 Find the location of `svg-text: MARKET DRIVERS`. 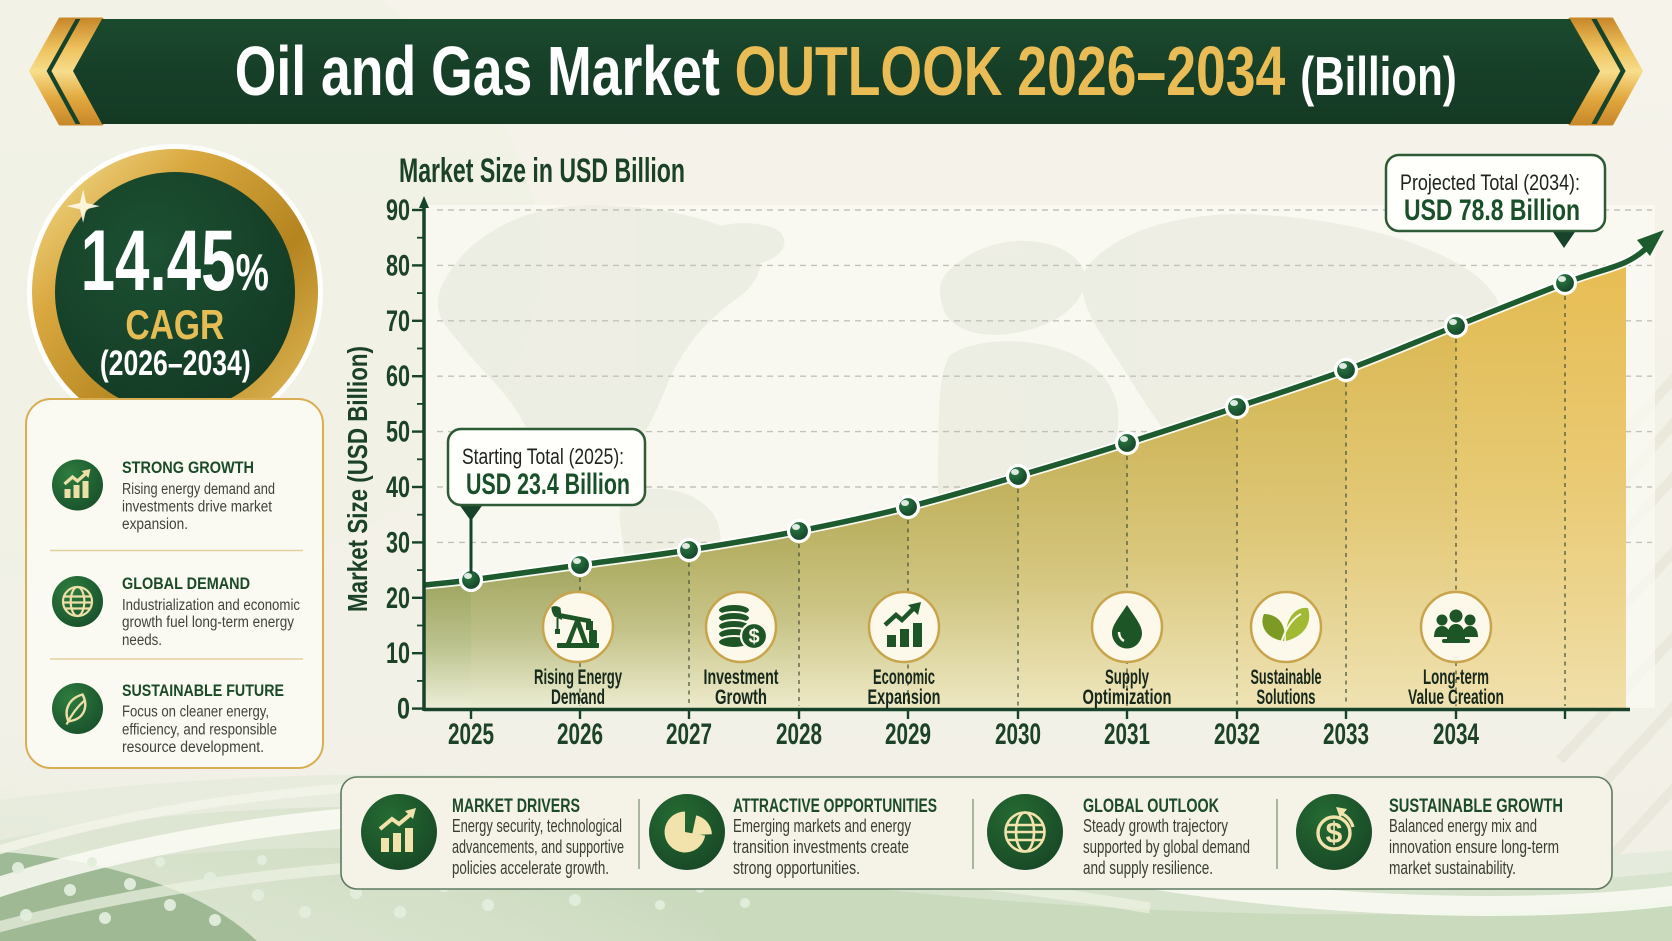

svg-text: MARKET DRIVERS is located at coordinates (516, 806).